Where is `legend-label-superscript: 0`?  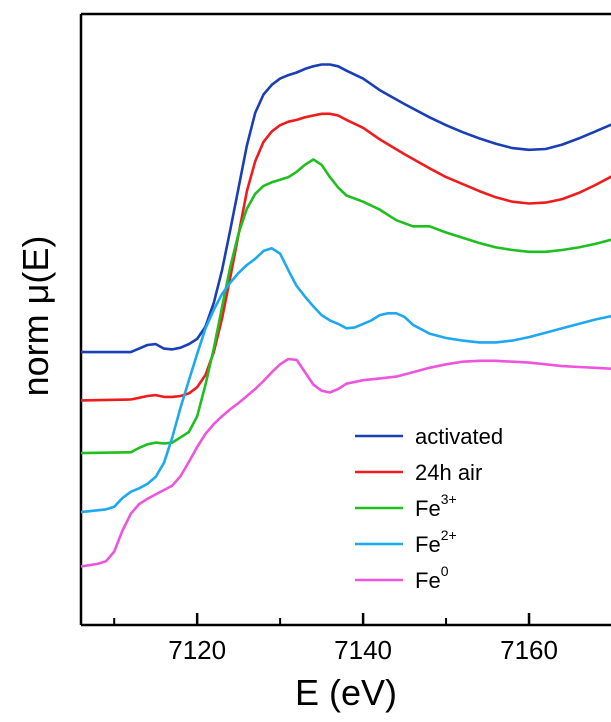
legend-label-superscript: 0 is located at coordinates (445, 571).